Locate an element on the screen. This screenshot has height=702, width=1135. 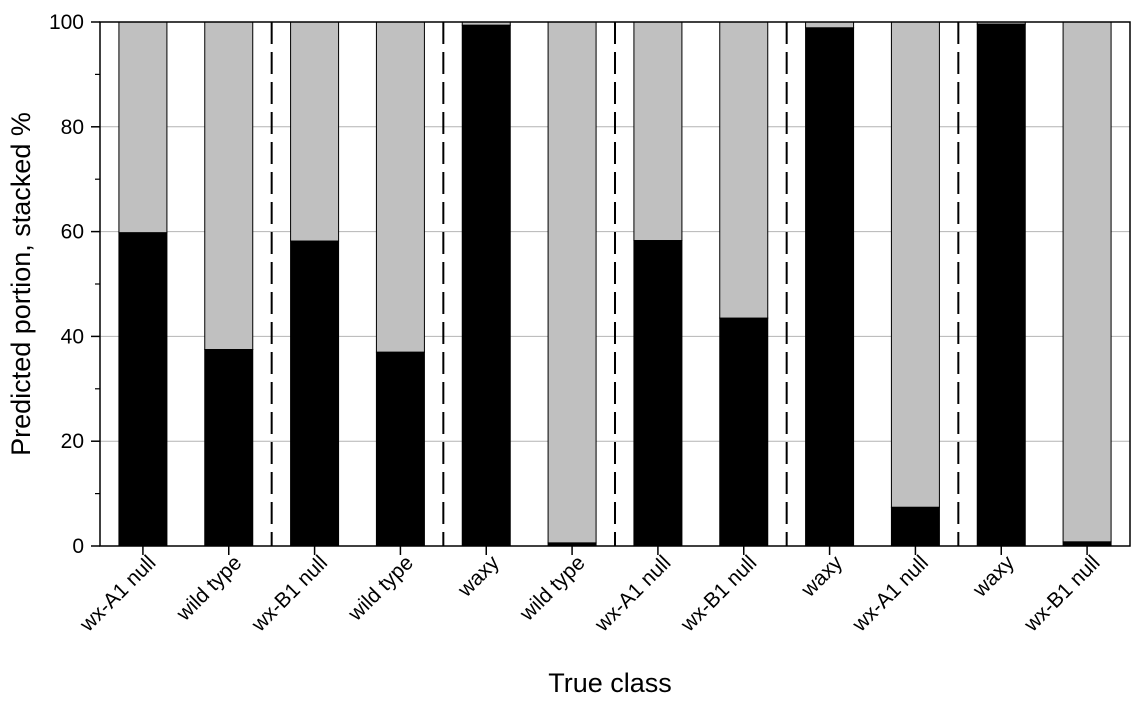
y-tick-label: 60 is located at coordinates (72, 232).